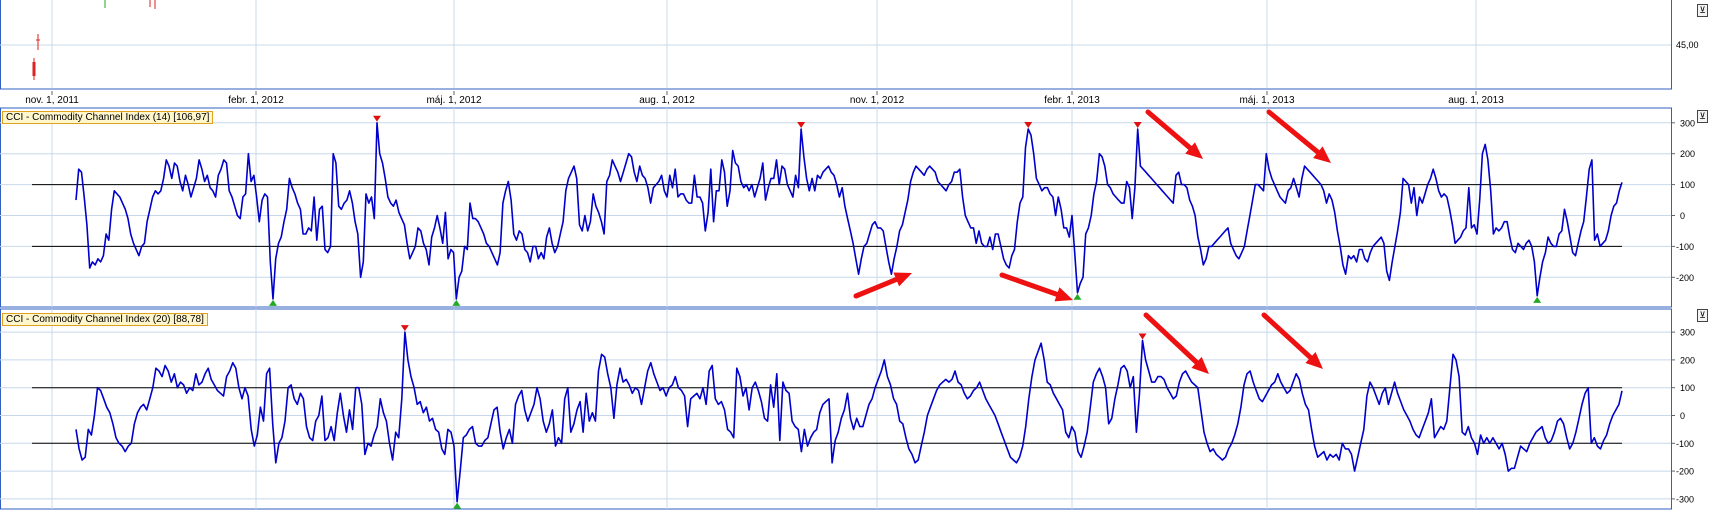 The height and width of the screenshot is (515, 1709). Describe the element at coordinates (1702, 315) in the screenshot. I see `collapse-button-cci-20: ⊻` at that location.